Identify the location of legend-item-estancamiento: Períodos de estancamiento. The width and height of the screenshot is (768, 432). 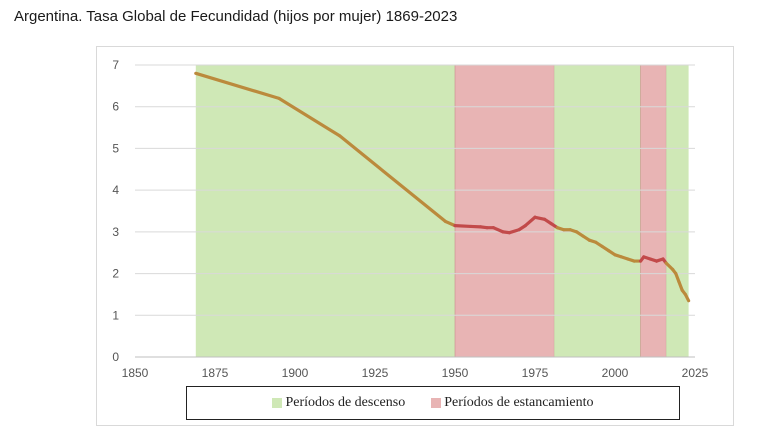
(512, 403).